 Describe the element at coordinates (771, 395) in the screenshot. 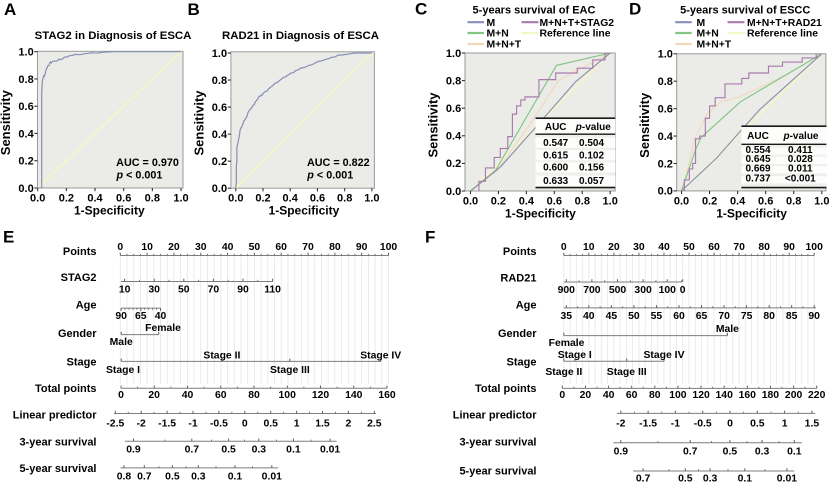

I see `svg-text: 180` at that location.